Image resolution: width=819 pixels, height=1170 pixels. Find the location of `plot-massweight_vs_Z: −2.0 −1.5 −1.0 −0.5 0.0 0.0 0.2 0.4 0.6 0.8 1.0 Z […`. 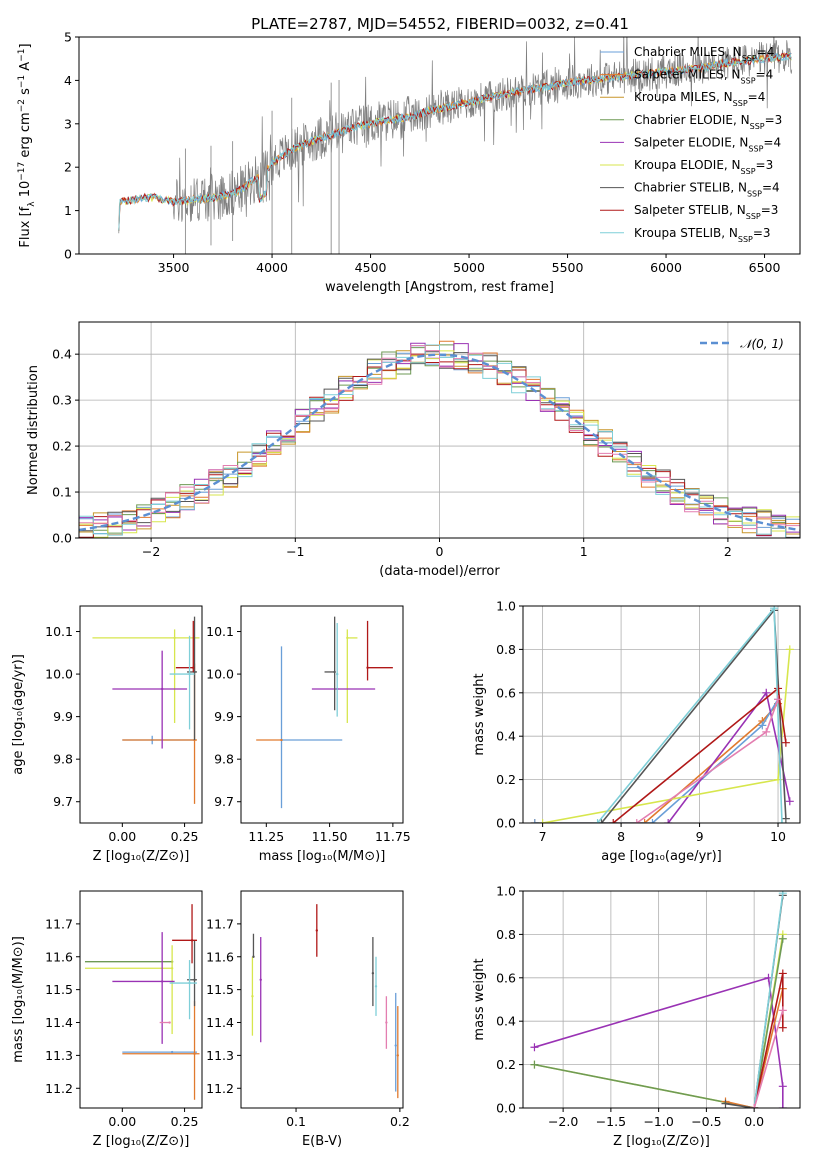

plot-massweight_vs_Z: −2.0 −1.5 −1.0 −0.5 0.0 0.0 0.2 0.4 0.6 0.8 1.0 Z [… is located at coordinates (636, 1016).